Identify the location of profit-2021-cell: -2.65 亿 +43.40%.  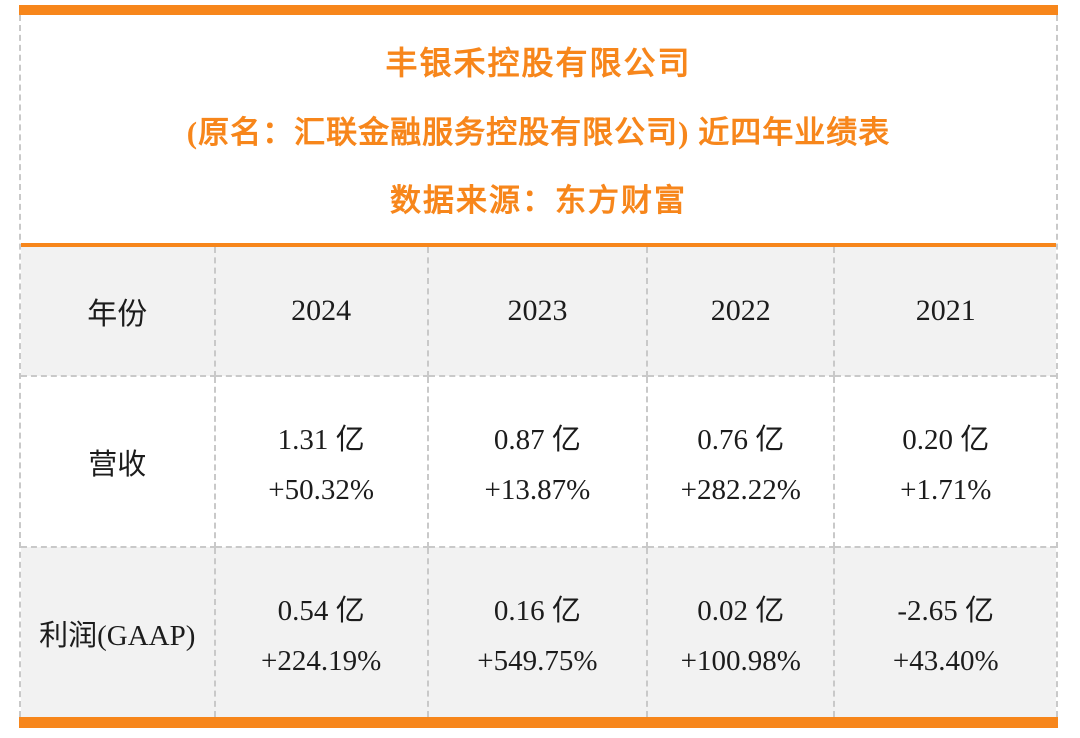
(944, 631).